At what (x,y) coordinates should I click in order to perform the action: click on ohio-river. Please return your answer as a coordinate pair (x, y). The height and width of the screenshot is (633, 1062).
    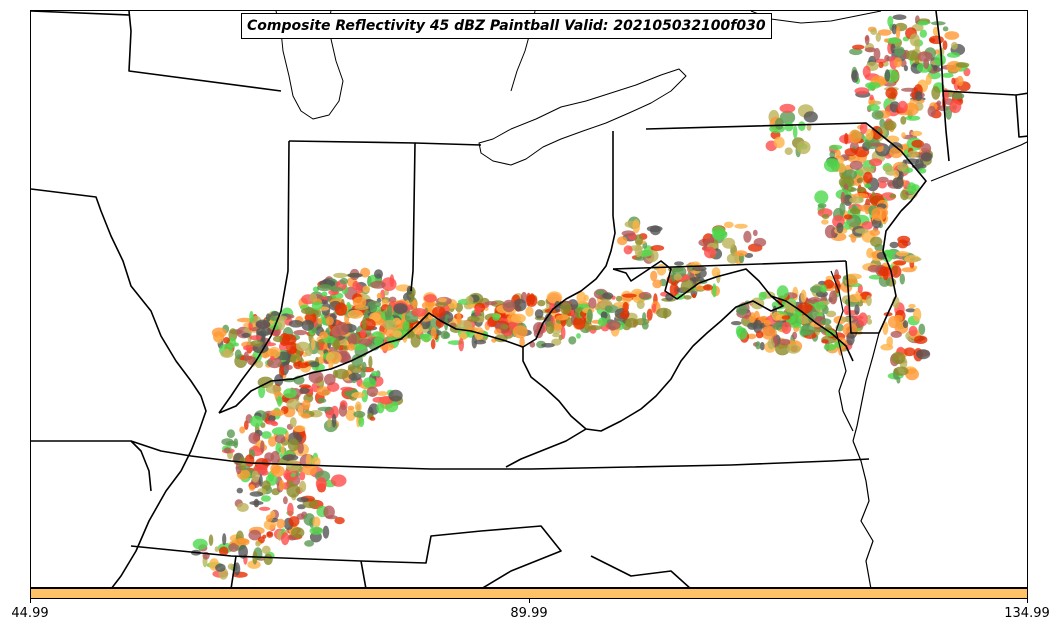
    Looking at the image, I should click on (417, 314).